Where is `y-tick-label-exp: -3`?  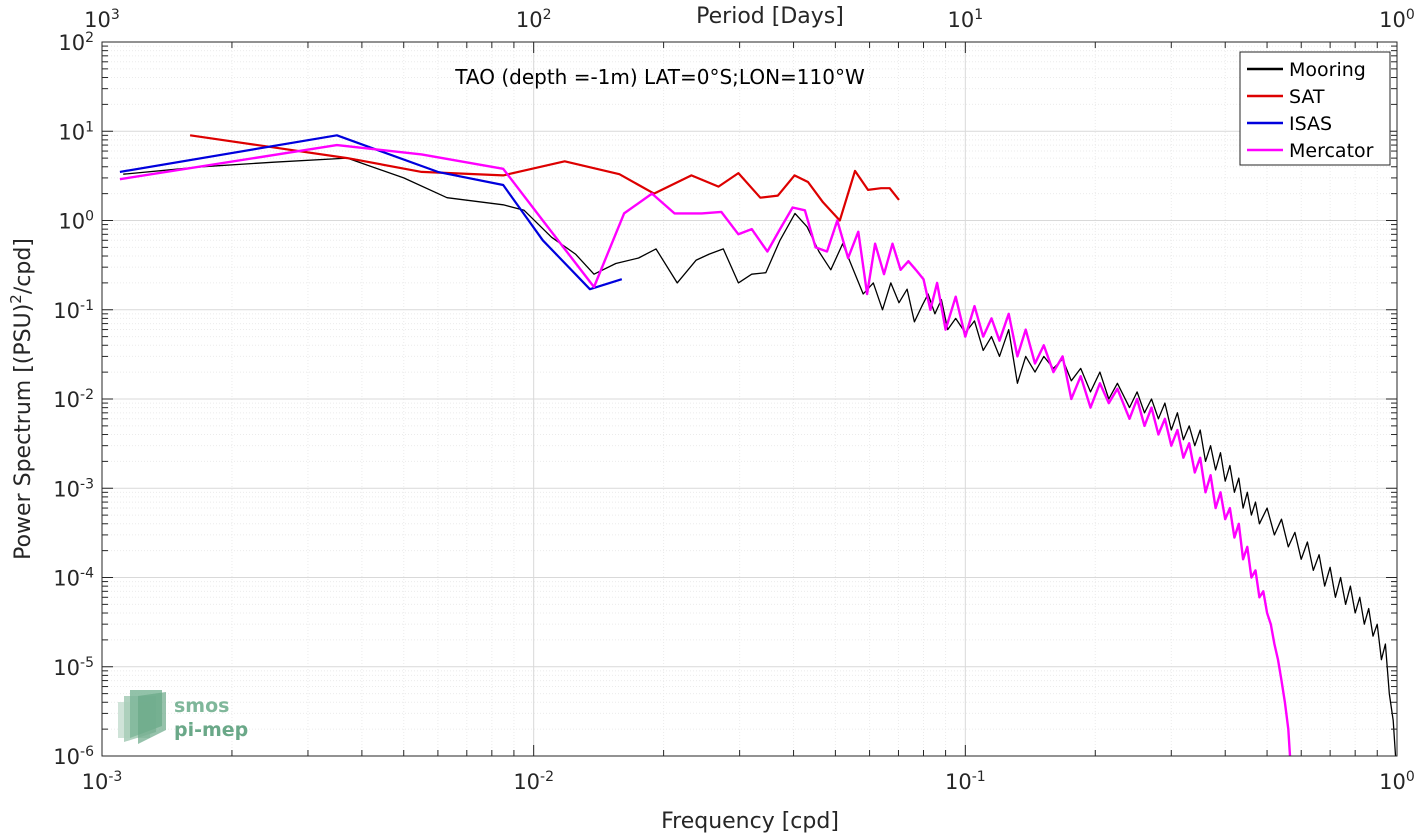 y-tick-label-exp: -3 is located at coordinates (87, 484).